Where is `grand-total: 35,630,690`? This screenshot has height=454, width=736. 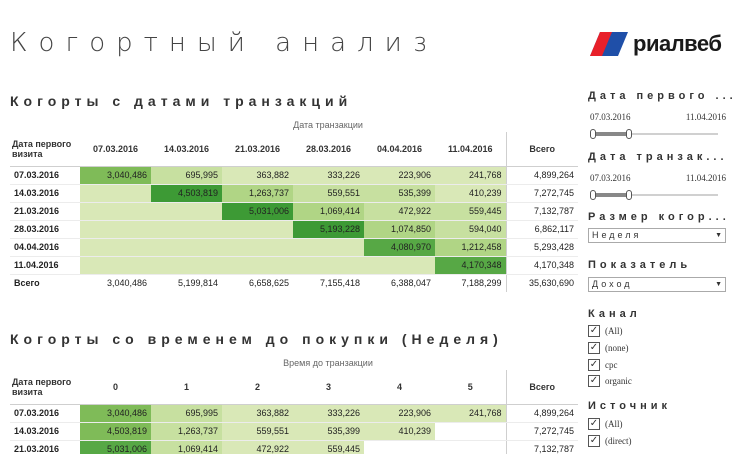
grand-total: 35,630,690 is located at coordinates (541, 282).